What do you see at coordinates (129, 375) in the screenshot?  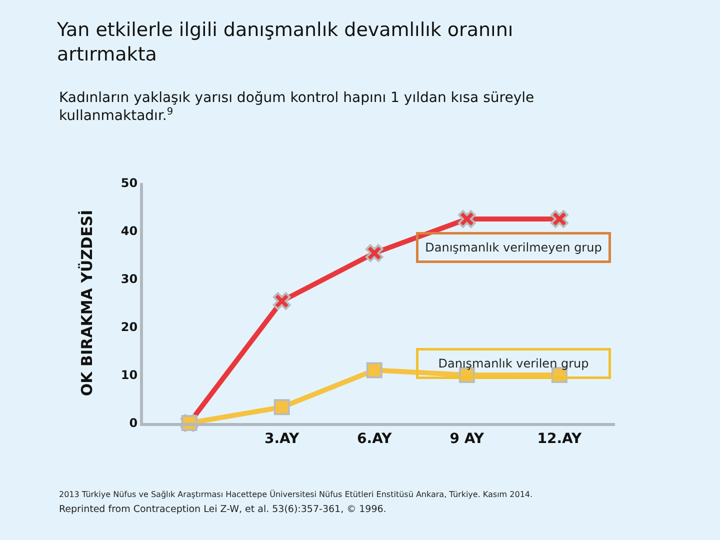 I see `y-tick-label: 10` at bounding box center [129, 375].